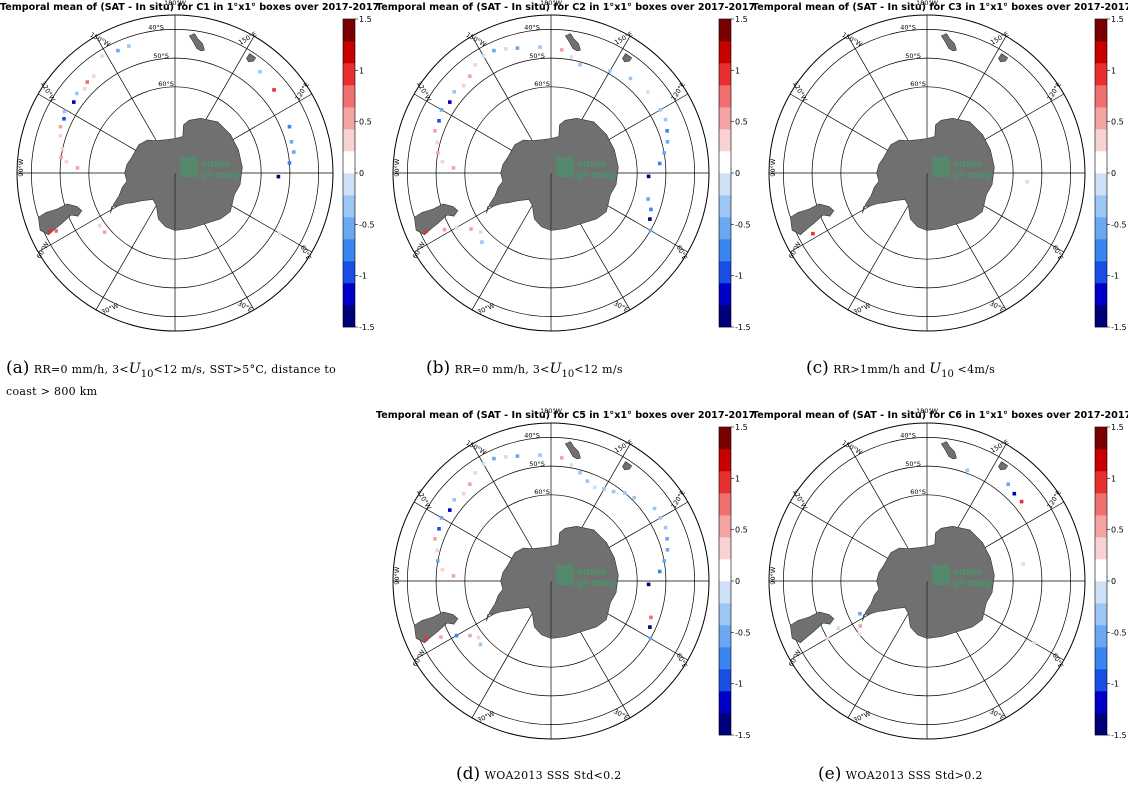 This screenshot has width=1128, height=792. I want to click on watermark-text-2-e: pi-mep, so click(972, 583).